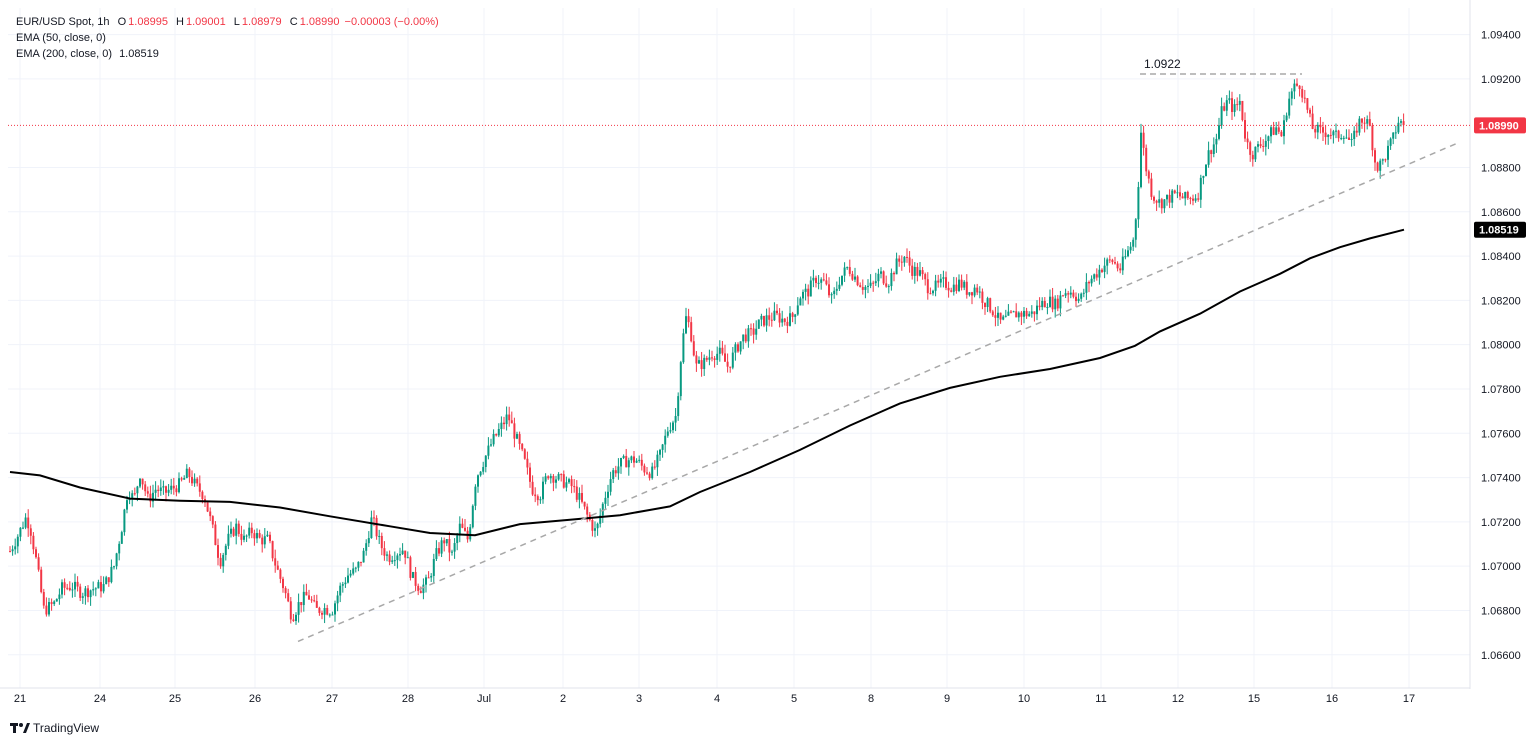 This screenshot has height=744, width=1536. What do you see at coordinates (391, 22) in the screenshot?
I see `change-value: −0.00003 (−0.00%)` at bounding box center [391, 22].